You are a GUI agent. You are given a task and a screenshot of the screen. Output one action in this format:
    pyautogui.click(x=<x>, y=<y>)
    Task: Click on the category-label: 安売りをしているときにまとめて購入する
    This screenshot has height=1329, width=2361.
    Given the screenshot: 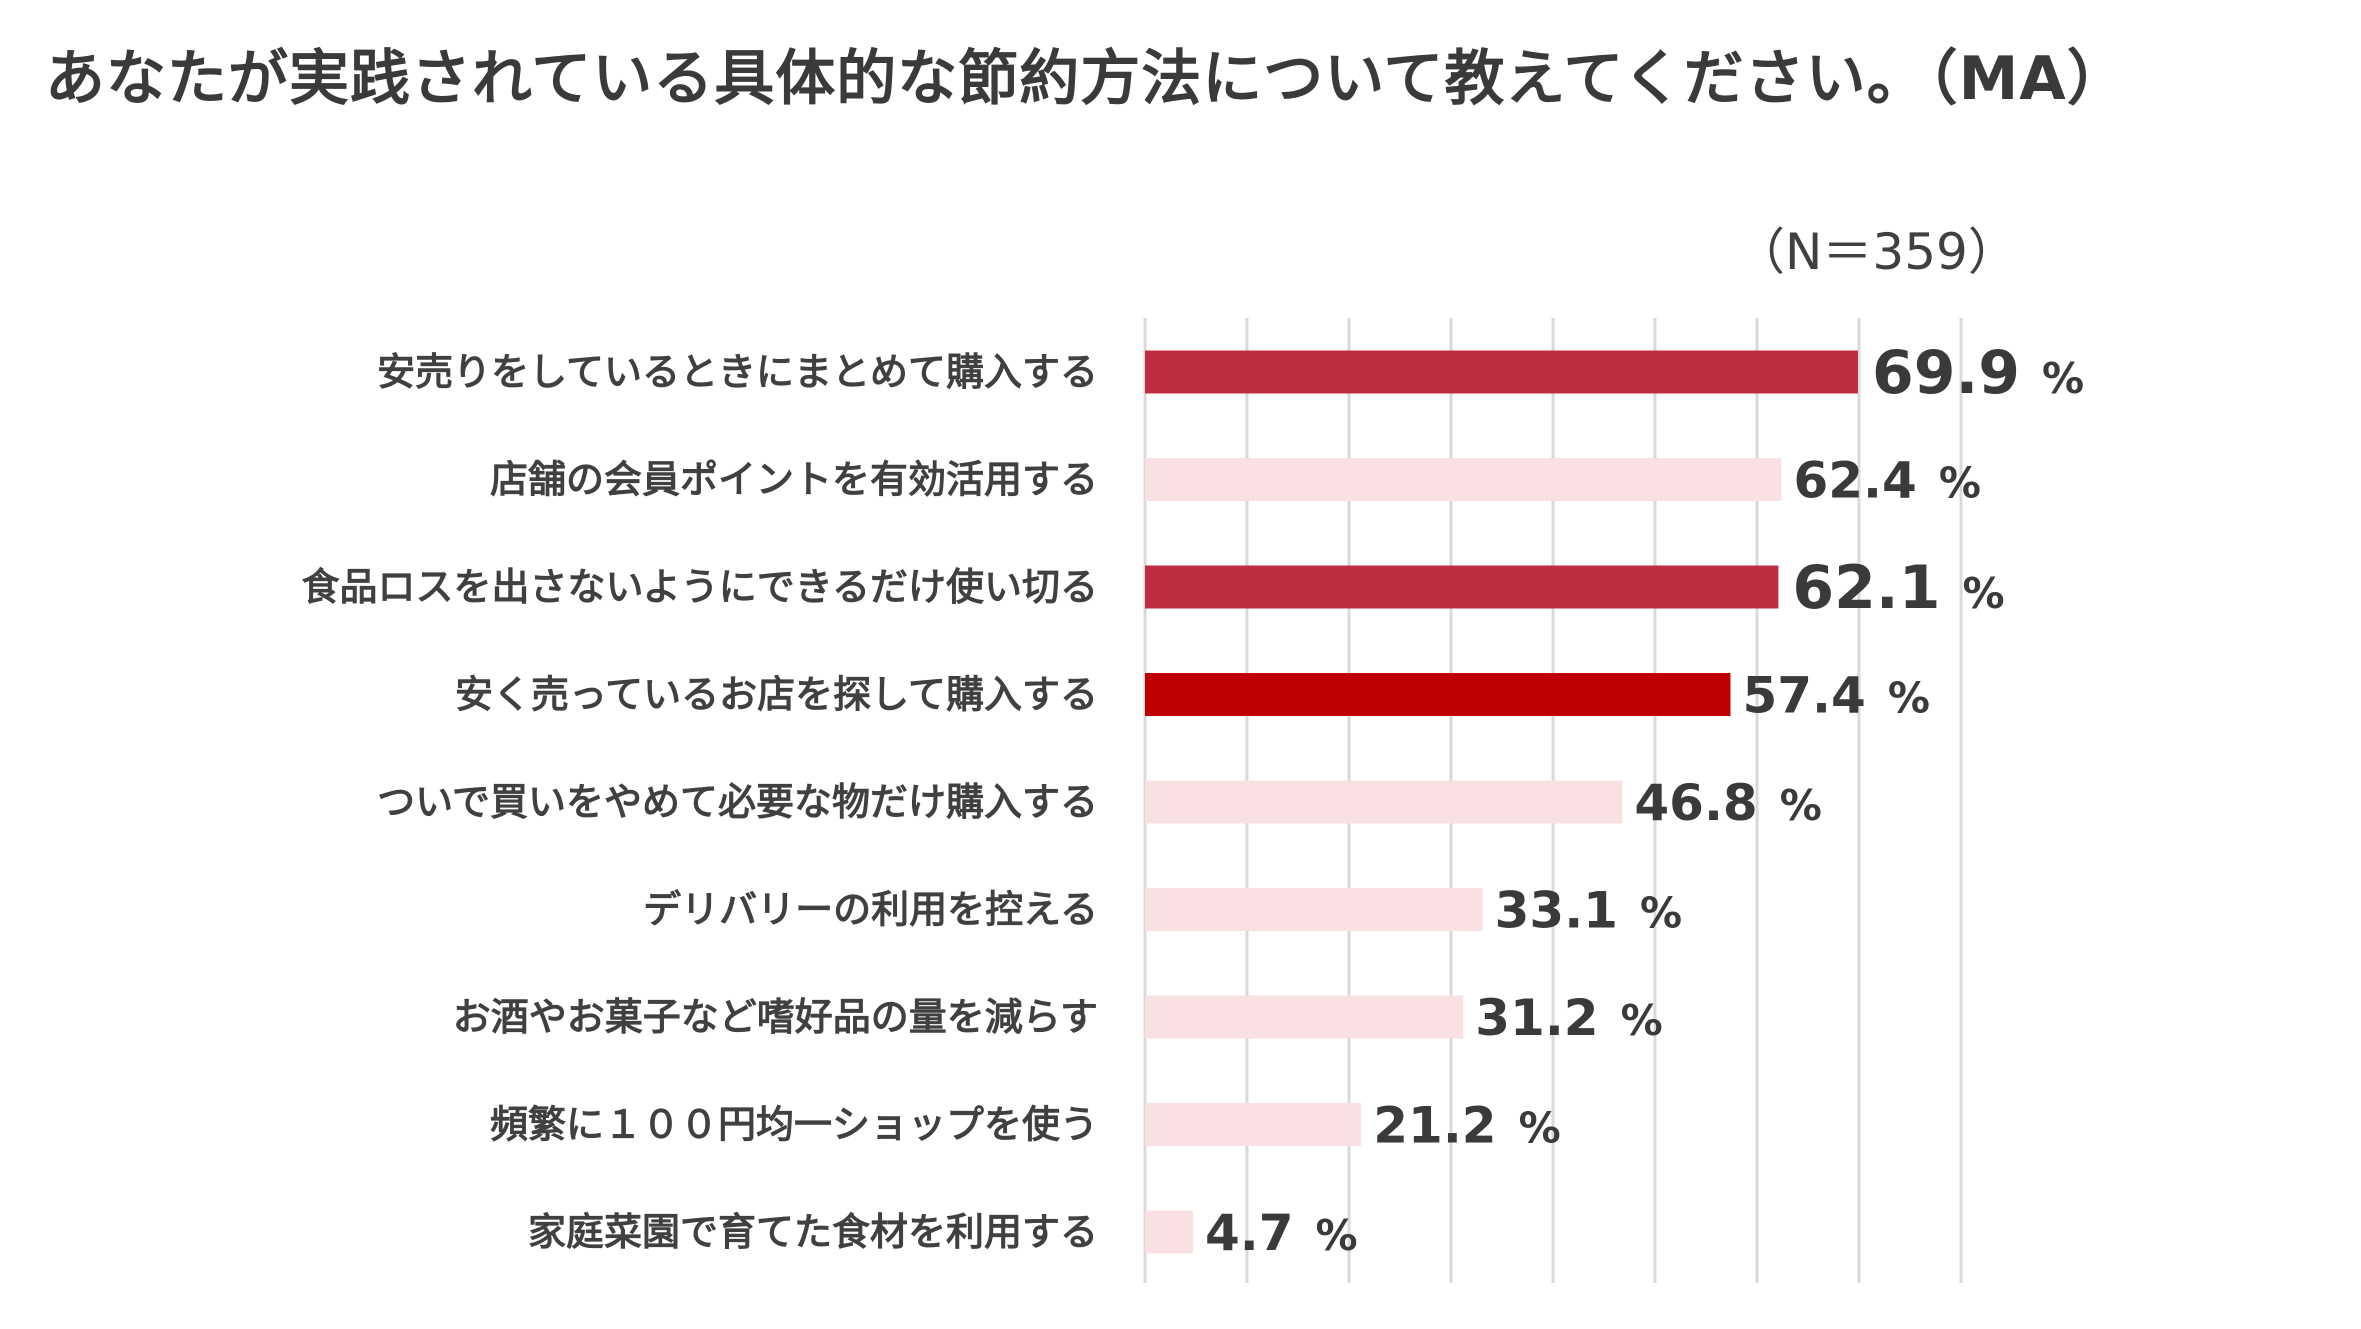 What is the action you would take?
    pyautogui.click(x=737, y=372)
    